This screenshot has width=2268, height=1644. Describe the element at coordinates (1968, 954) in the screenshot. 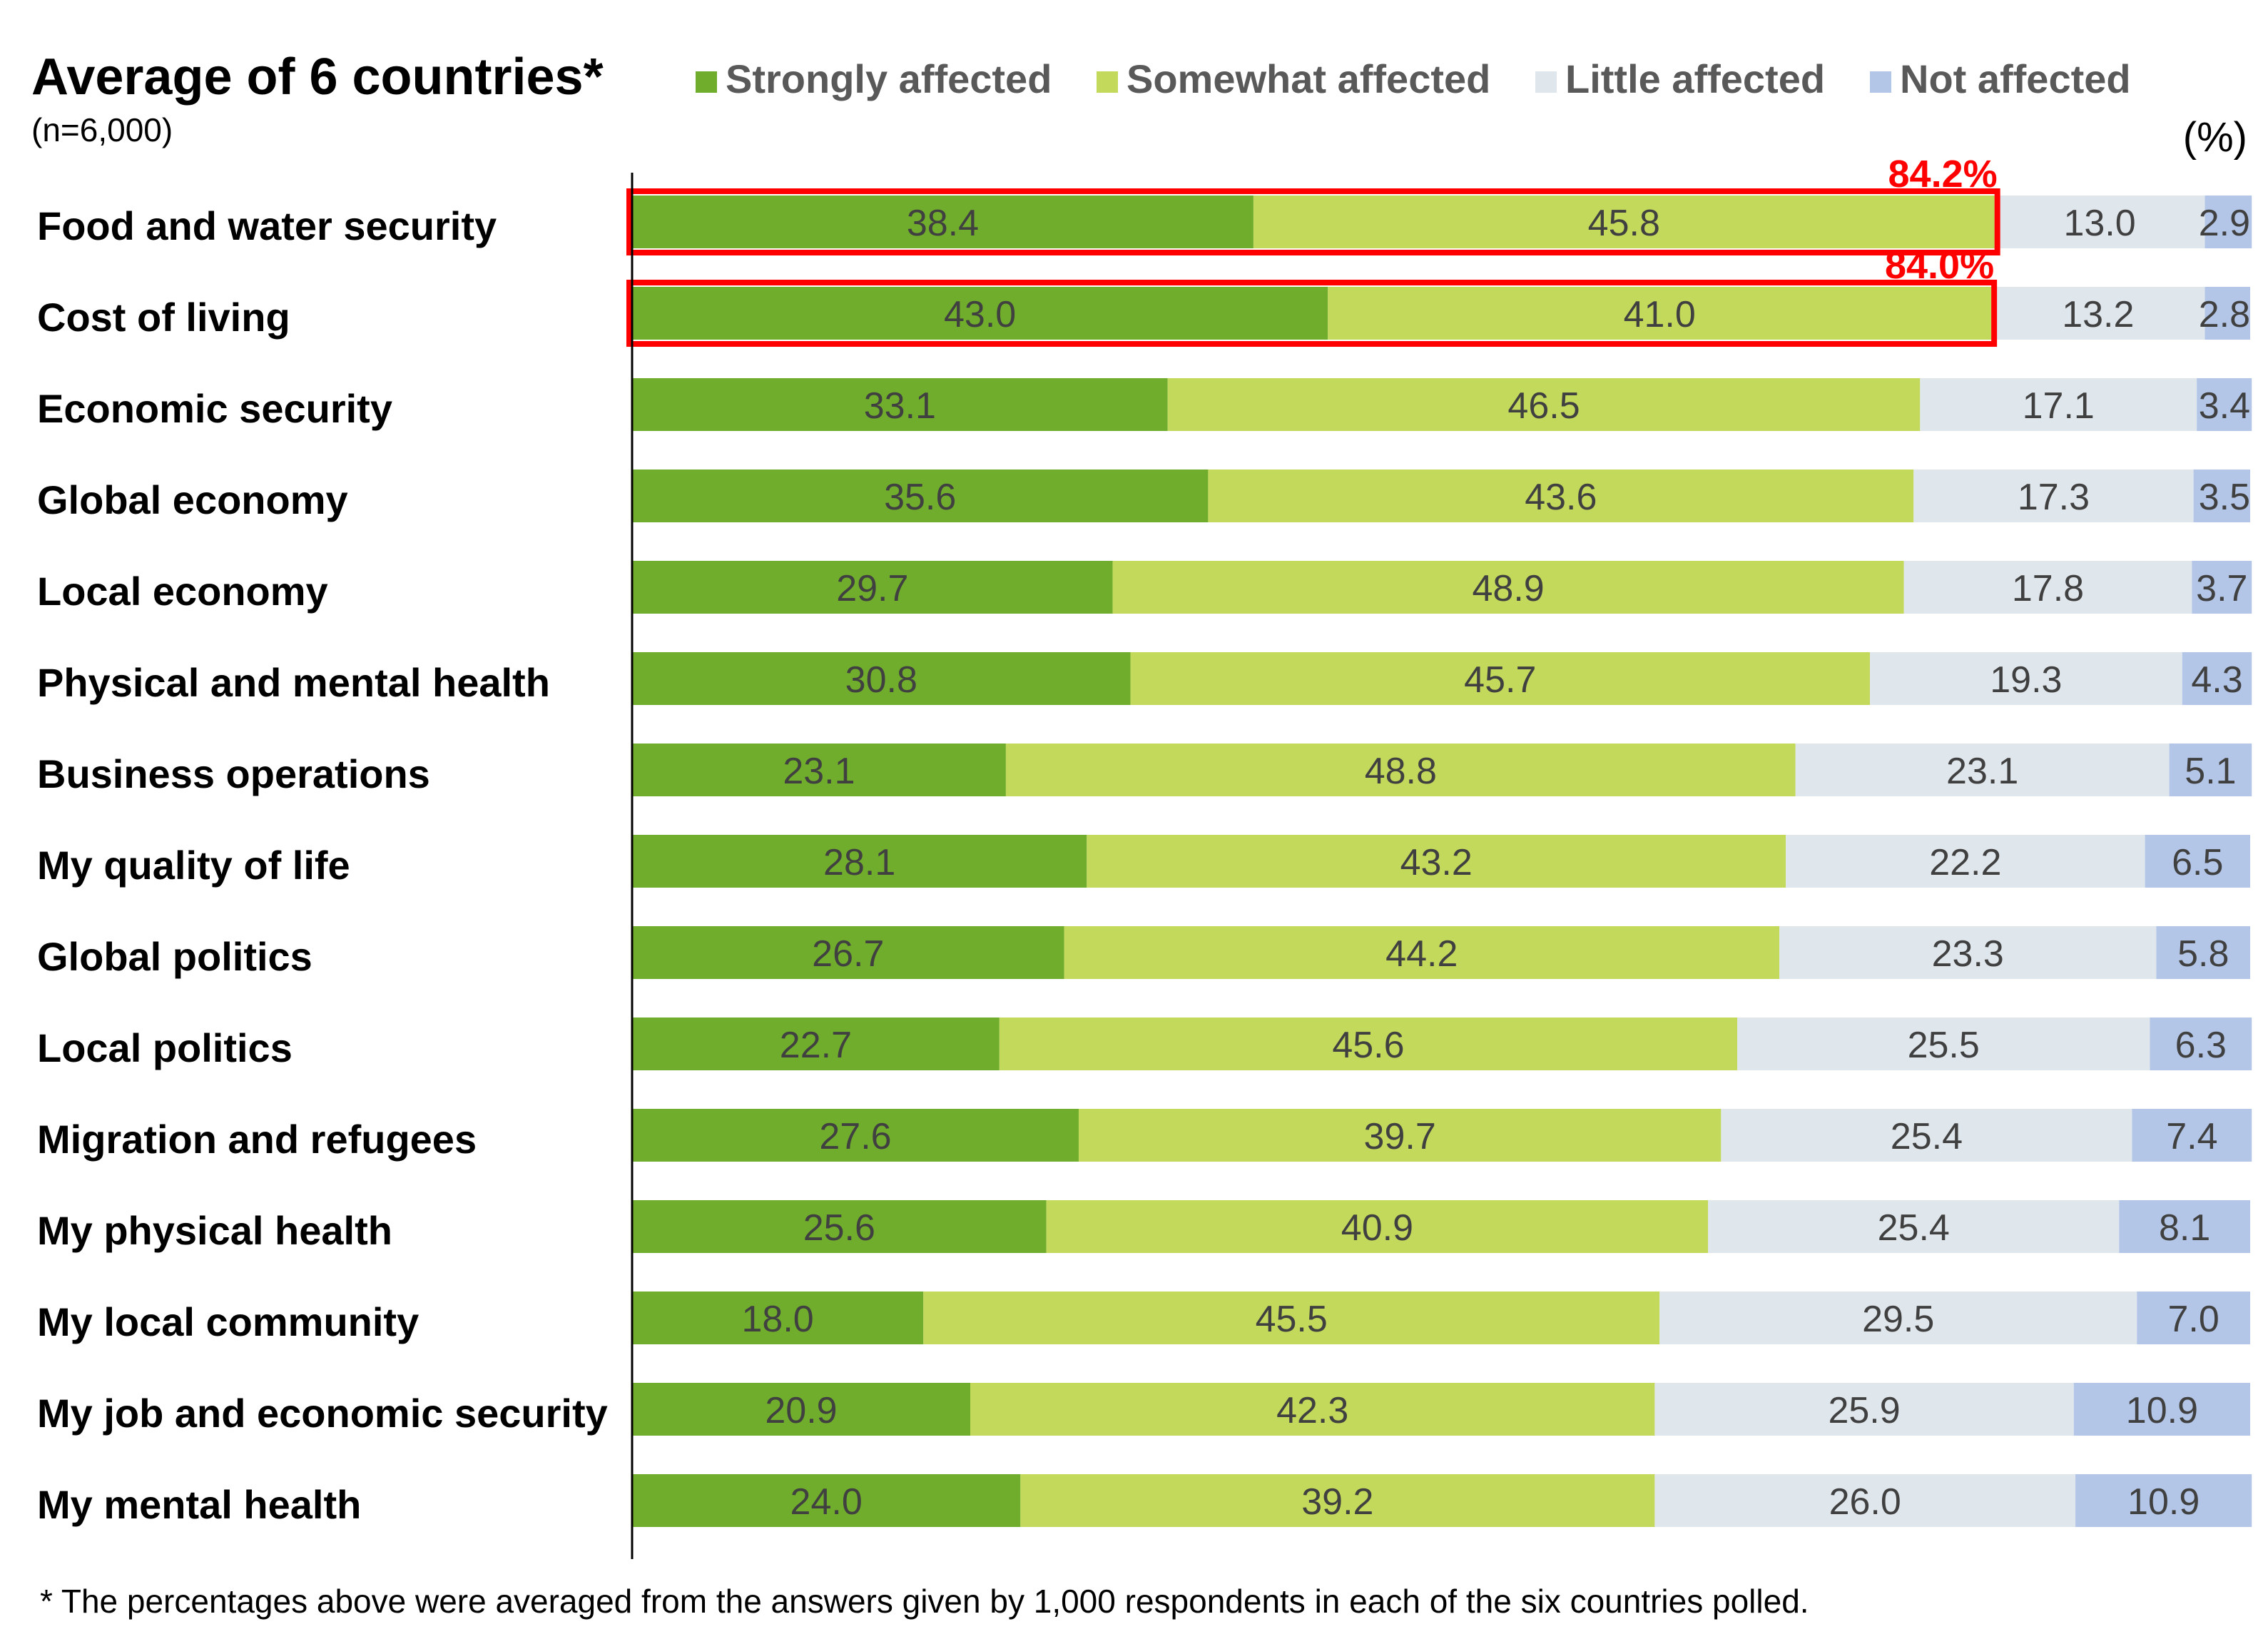

I see `data-label: 23.3` at that location.